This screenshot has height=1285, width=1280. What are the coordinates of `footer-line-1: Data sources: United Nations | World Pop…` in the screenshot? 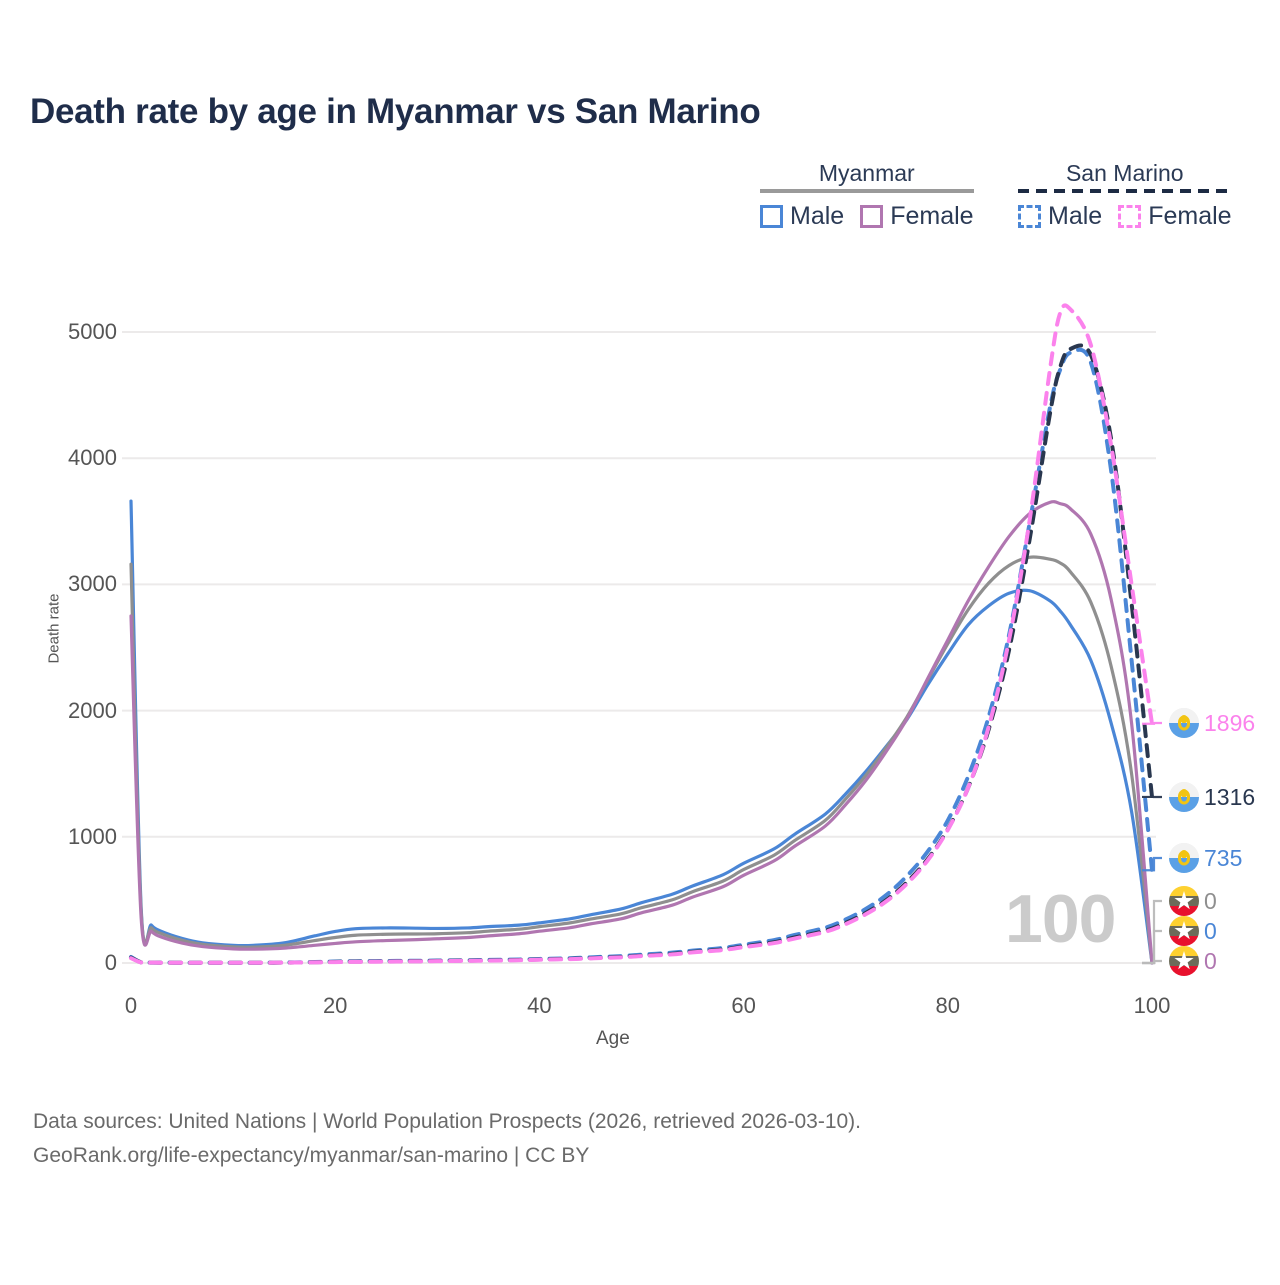 It's located at (447, 1122).